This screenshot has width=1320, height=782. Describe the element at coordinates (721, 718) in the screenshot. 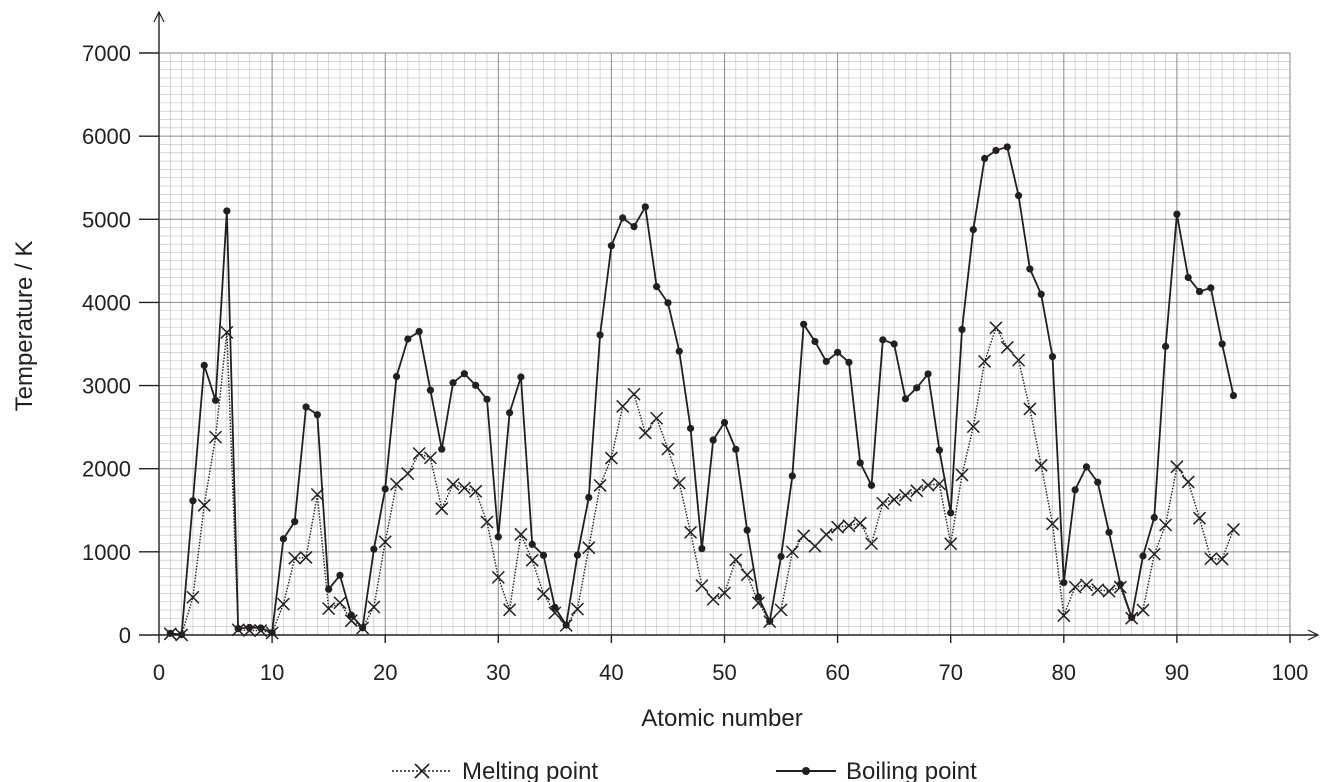

I see `x-axis-title: Atomic number` at that location.